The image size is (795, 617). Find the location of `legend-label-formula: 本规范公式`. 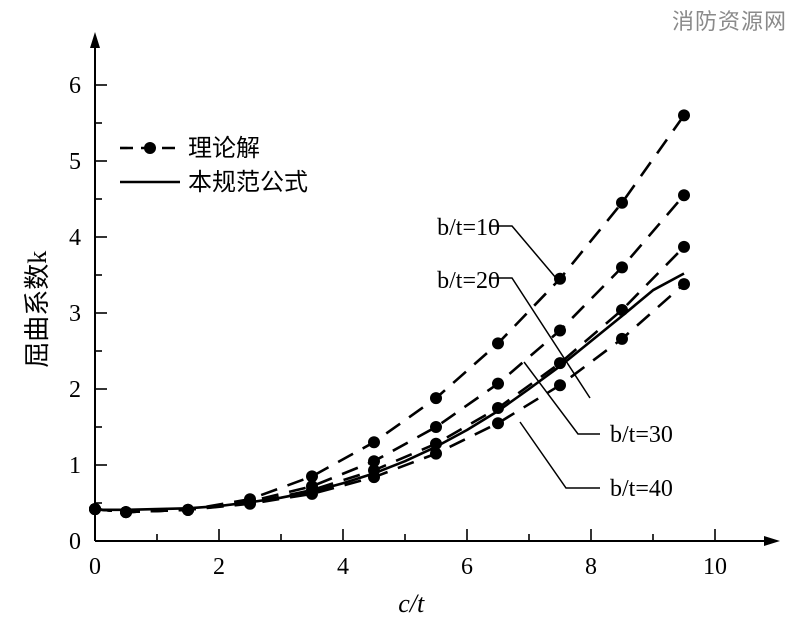

legend-label-formula: 本规范公式 is located at coordinates (248, 182).